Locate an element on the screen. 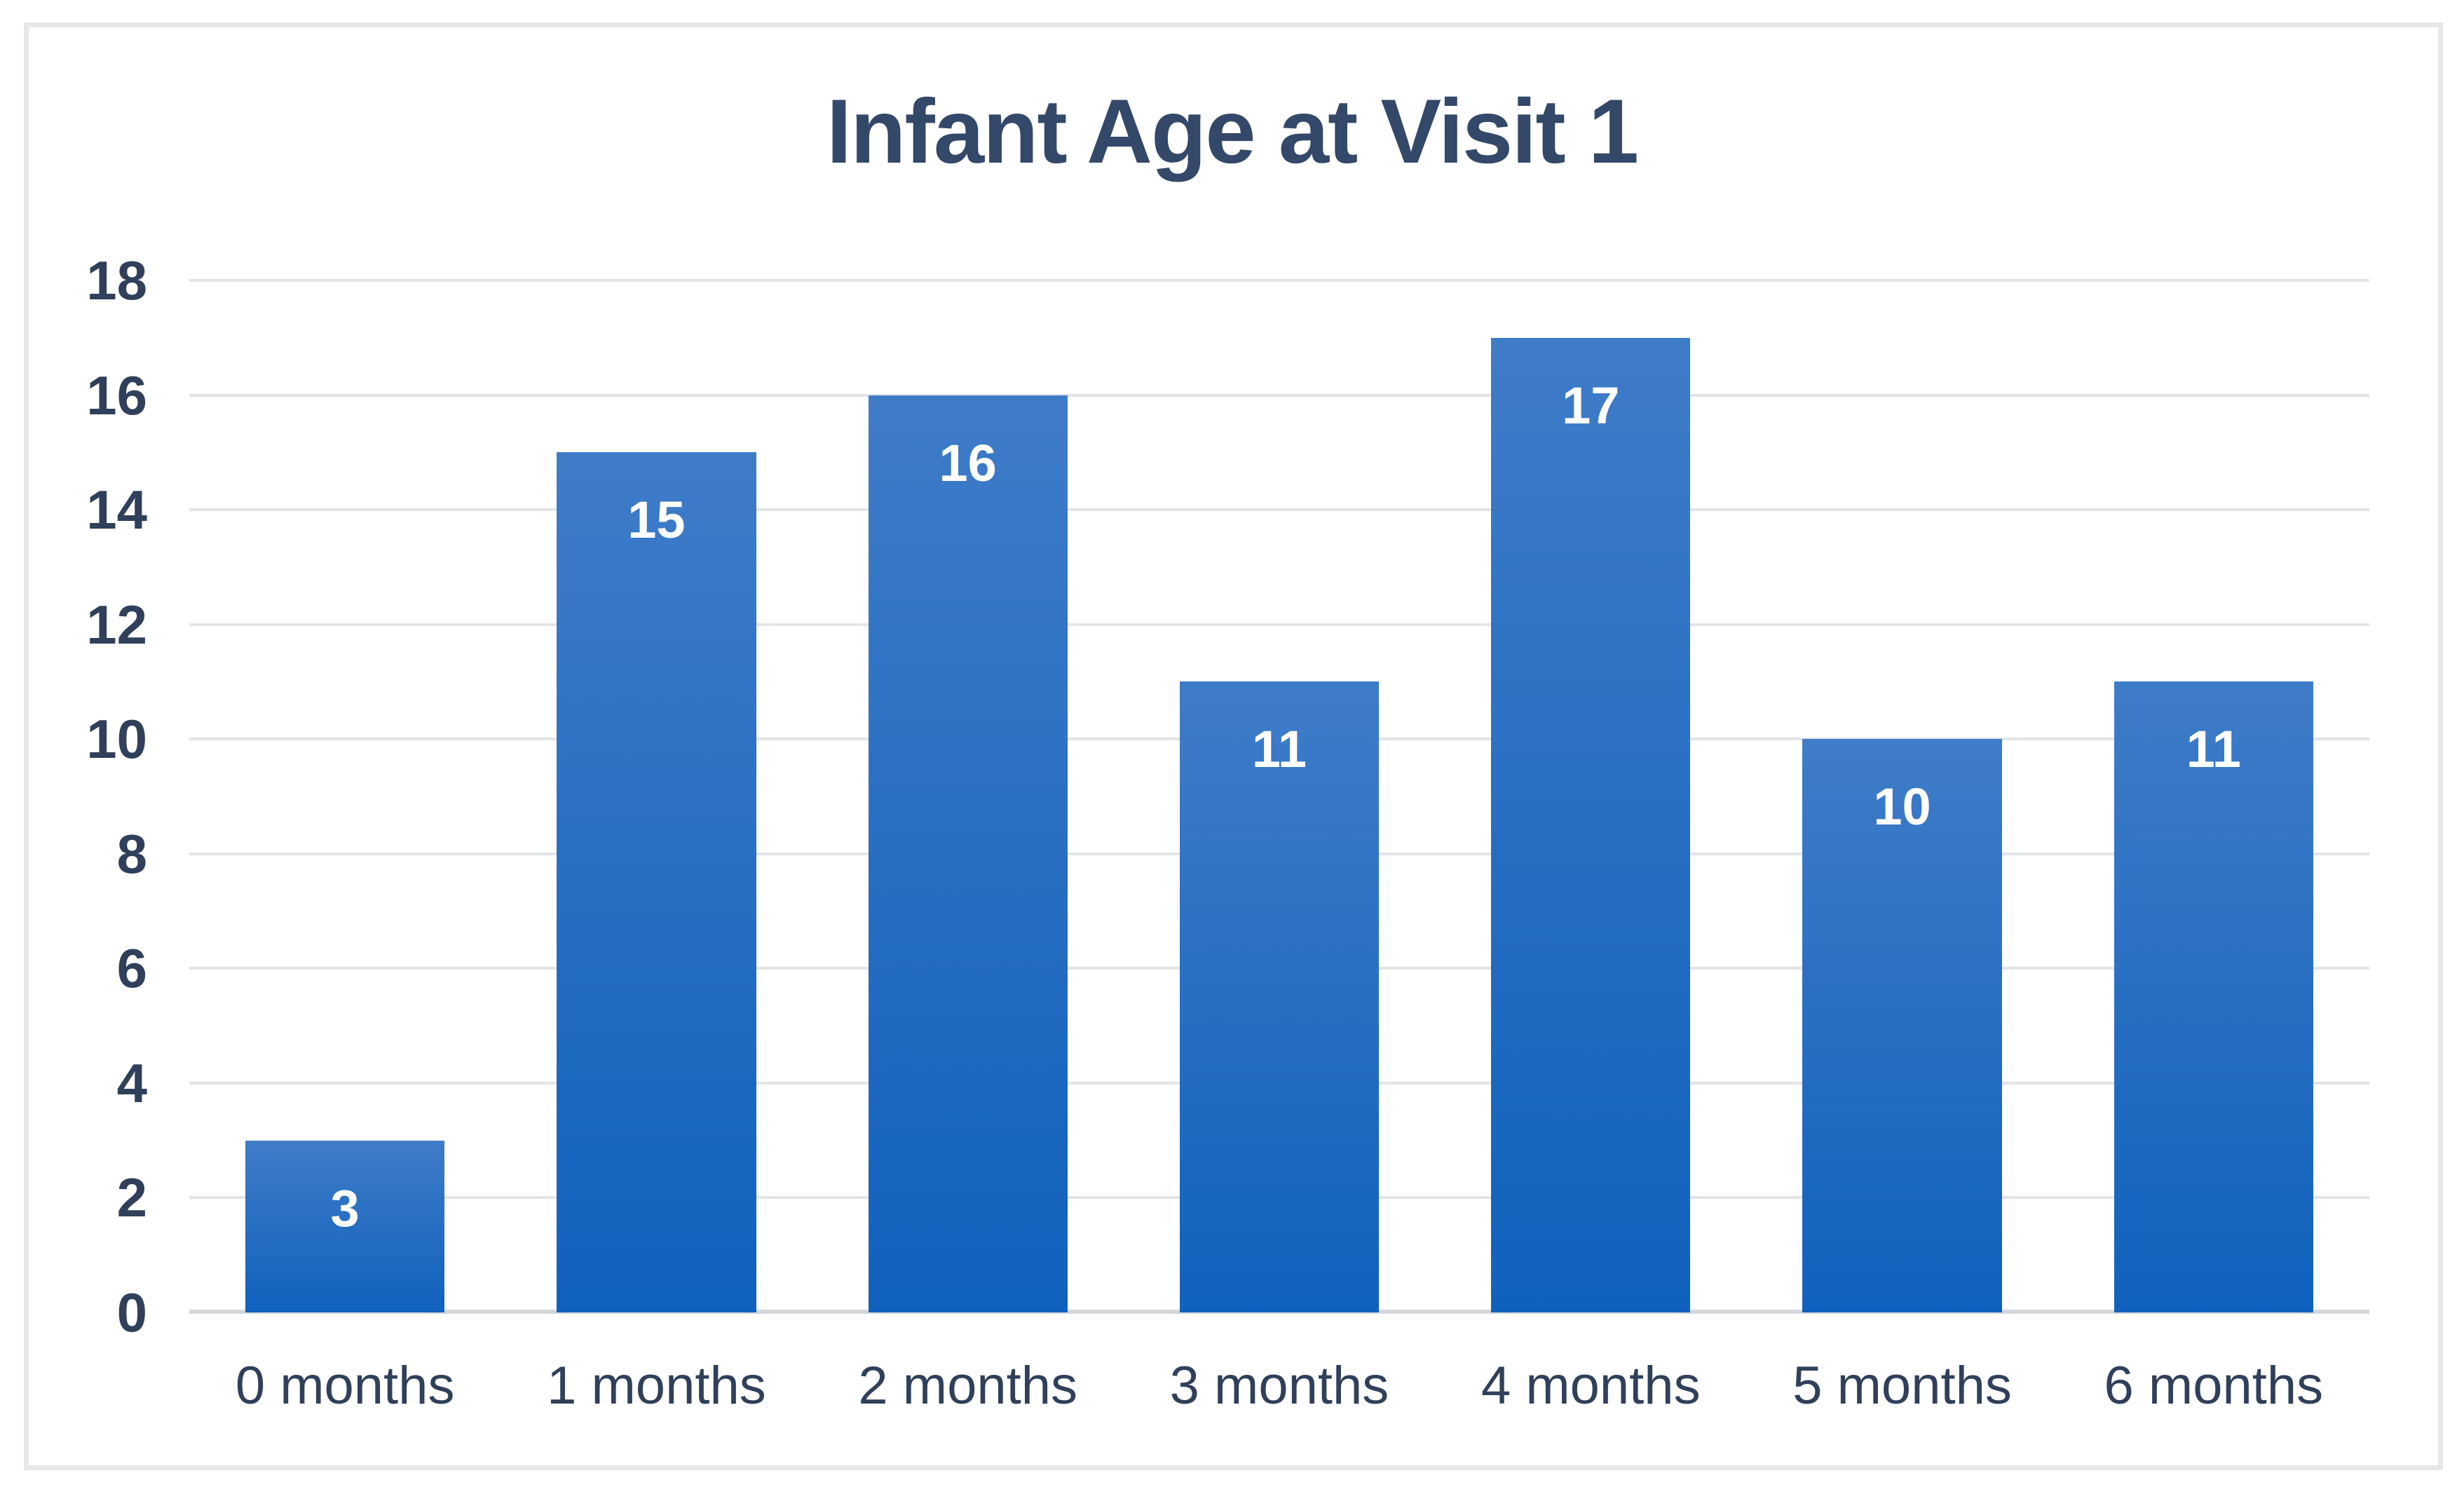 The height and width of the screenshot is (1494, 2464). bar: 16 is located at coordinates (968, 854).